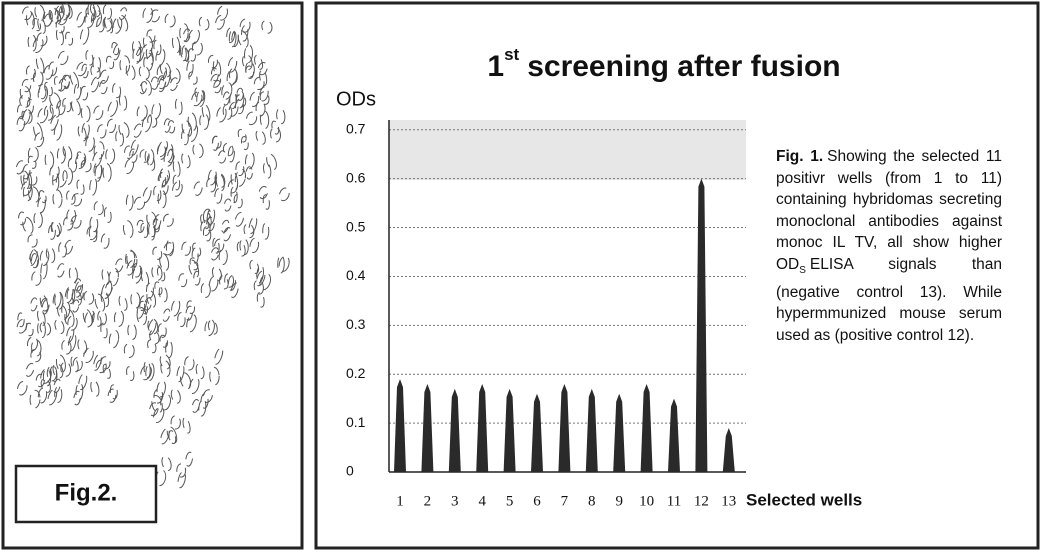 The width and height of the screenshot is (1043, 553). Describe the element at coordinates (565, 501) in the screenshot. I see `x-tick-label: 7` at that location.